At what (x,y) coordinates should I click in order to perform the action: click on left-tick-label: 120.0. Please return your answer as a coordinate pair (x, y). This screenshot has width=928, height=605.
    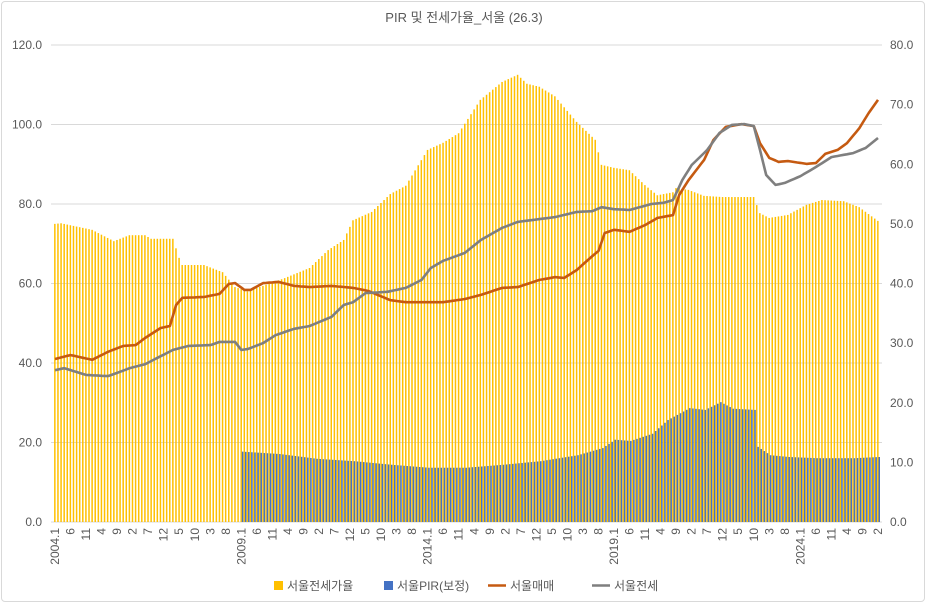
    Looking at the image, I should click on (27, 45).